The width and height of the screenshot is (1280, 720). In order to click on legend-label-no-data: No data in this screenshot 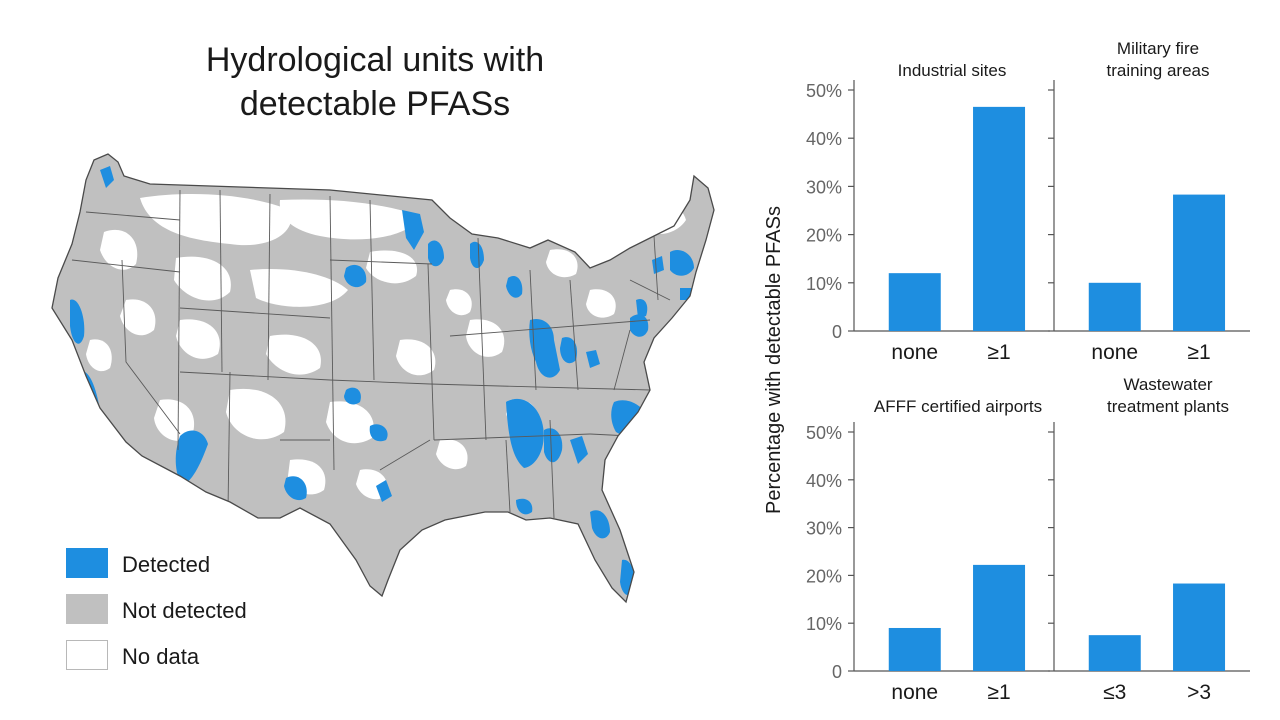, I will do `click(161, 656)`.